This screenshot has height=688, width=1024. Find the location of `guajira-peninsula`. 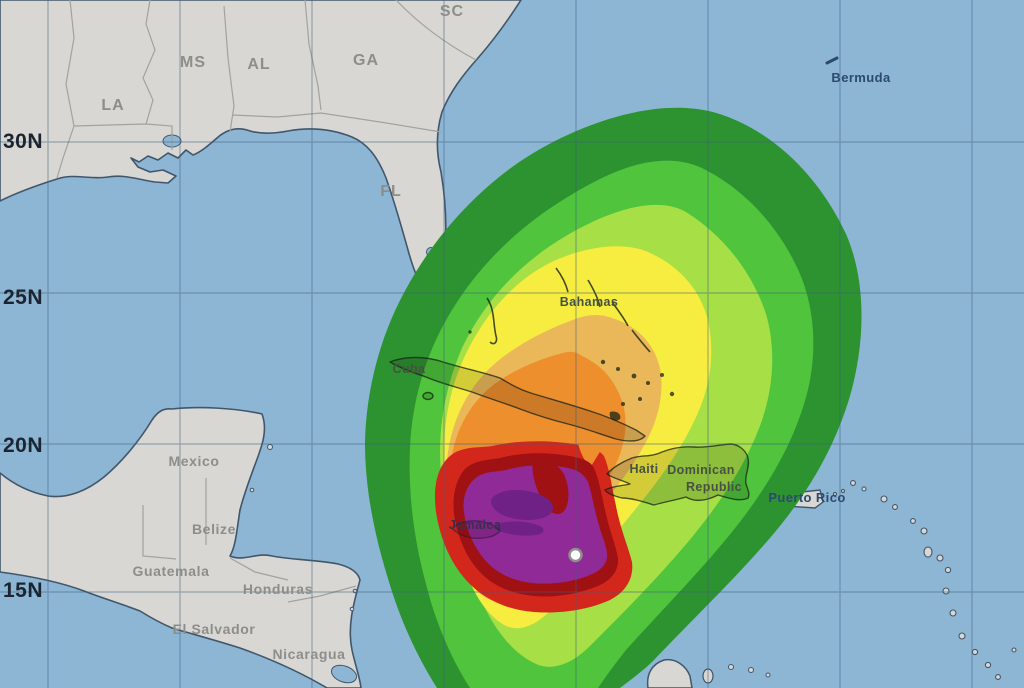

guajira-peninsula is located at coordinates (669, 673).